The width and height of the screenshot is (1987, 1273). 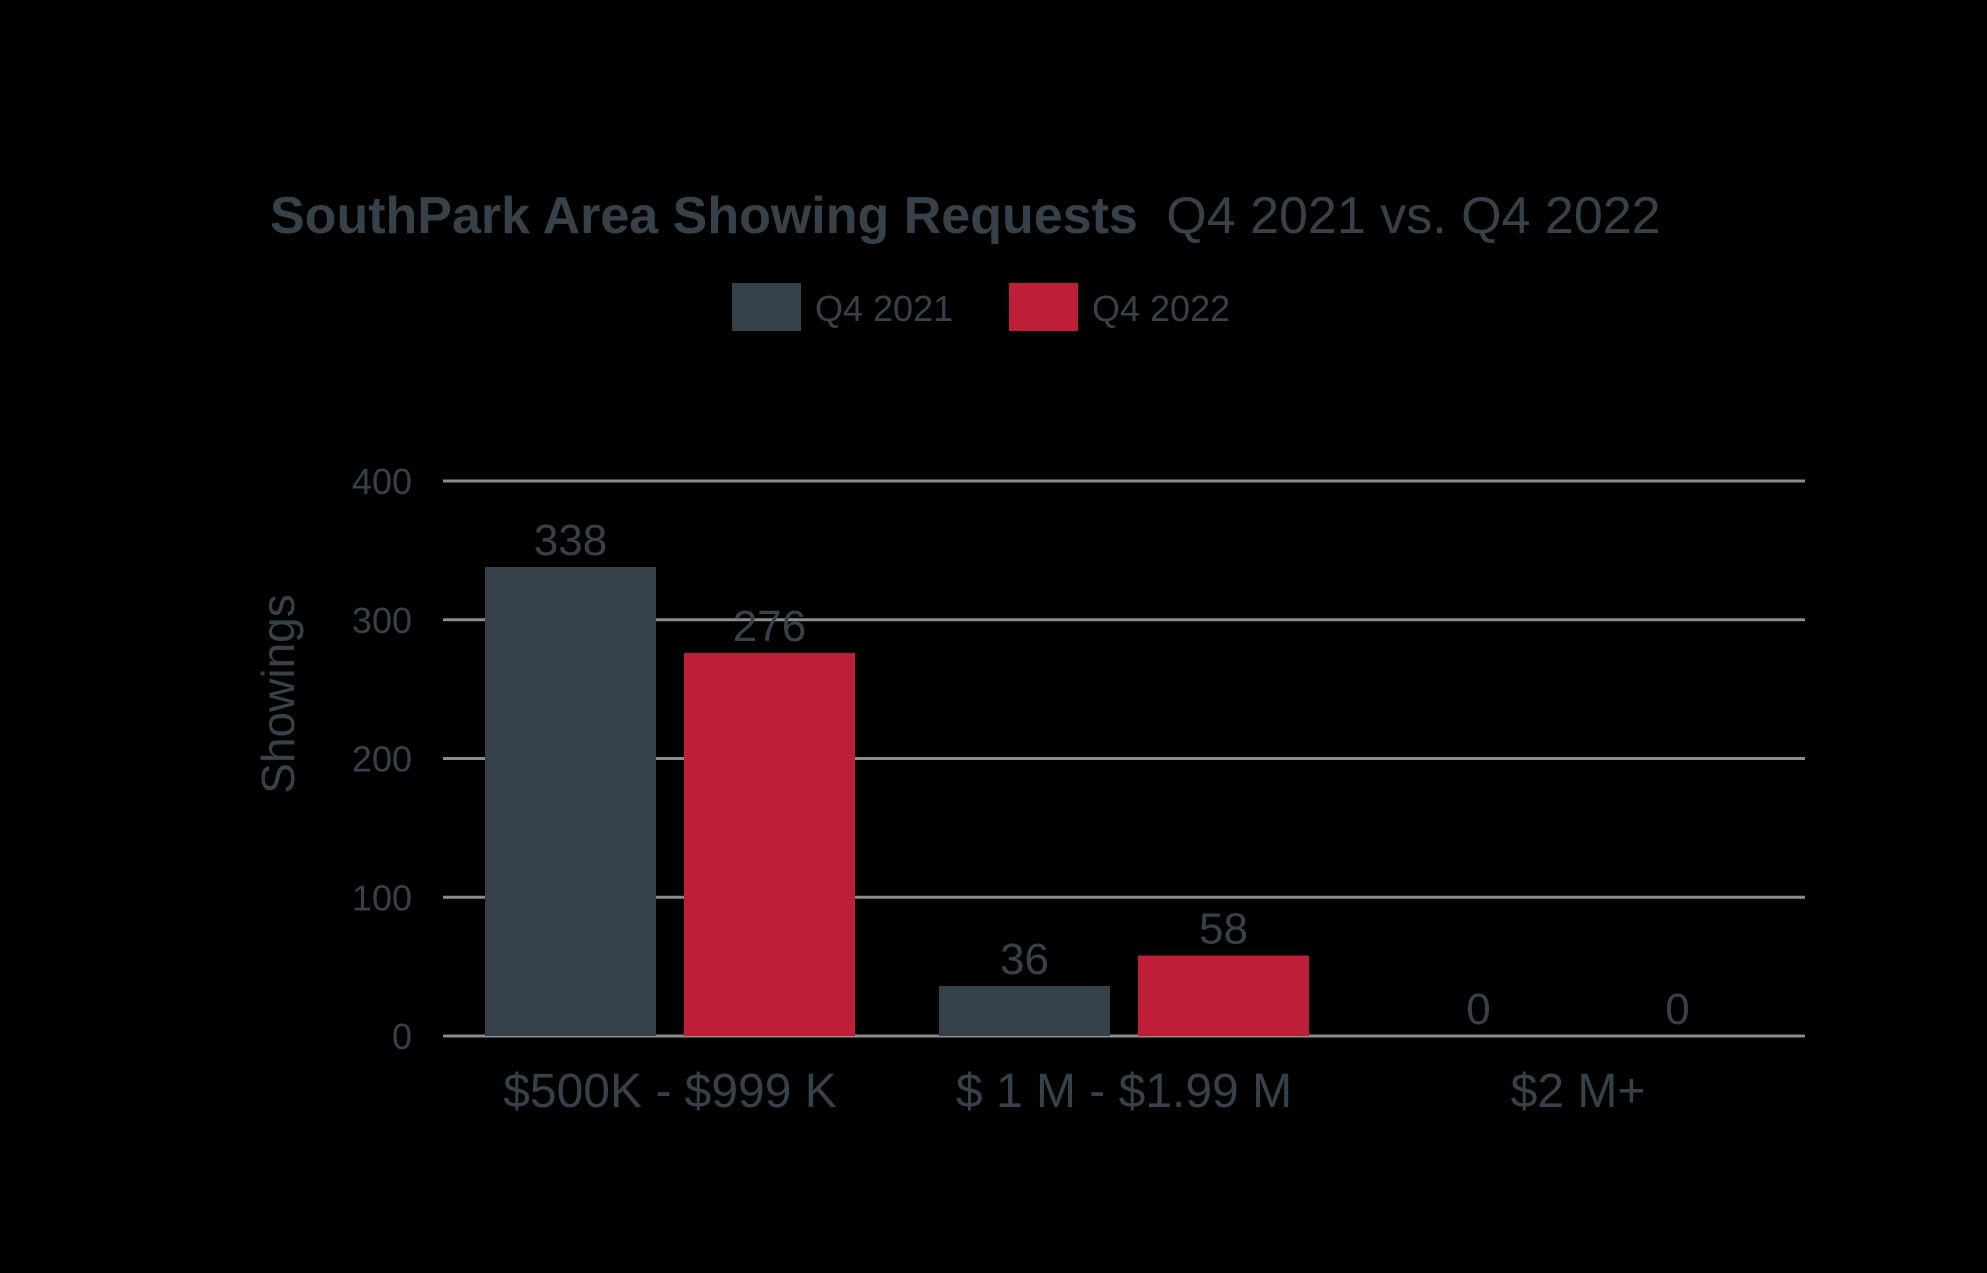 I want to click on chart-title-bold: SouthPark Area Showing Requests, so click(x=704, y=216).